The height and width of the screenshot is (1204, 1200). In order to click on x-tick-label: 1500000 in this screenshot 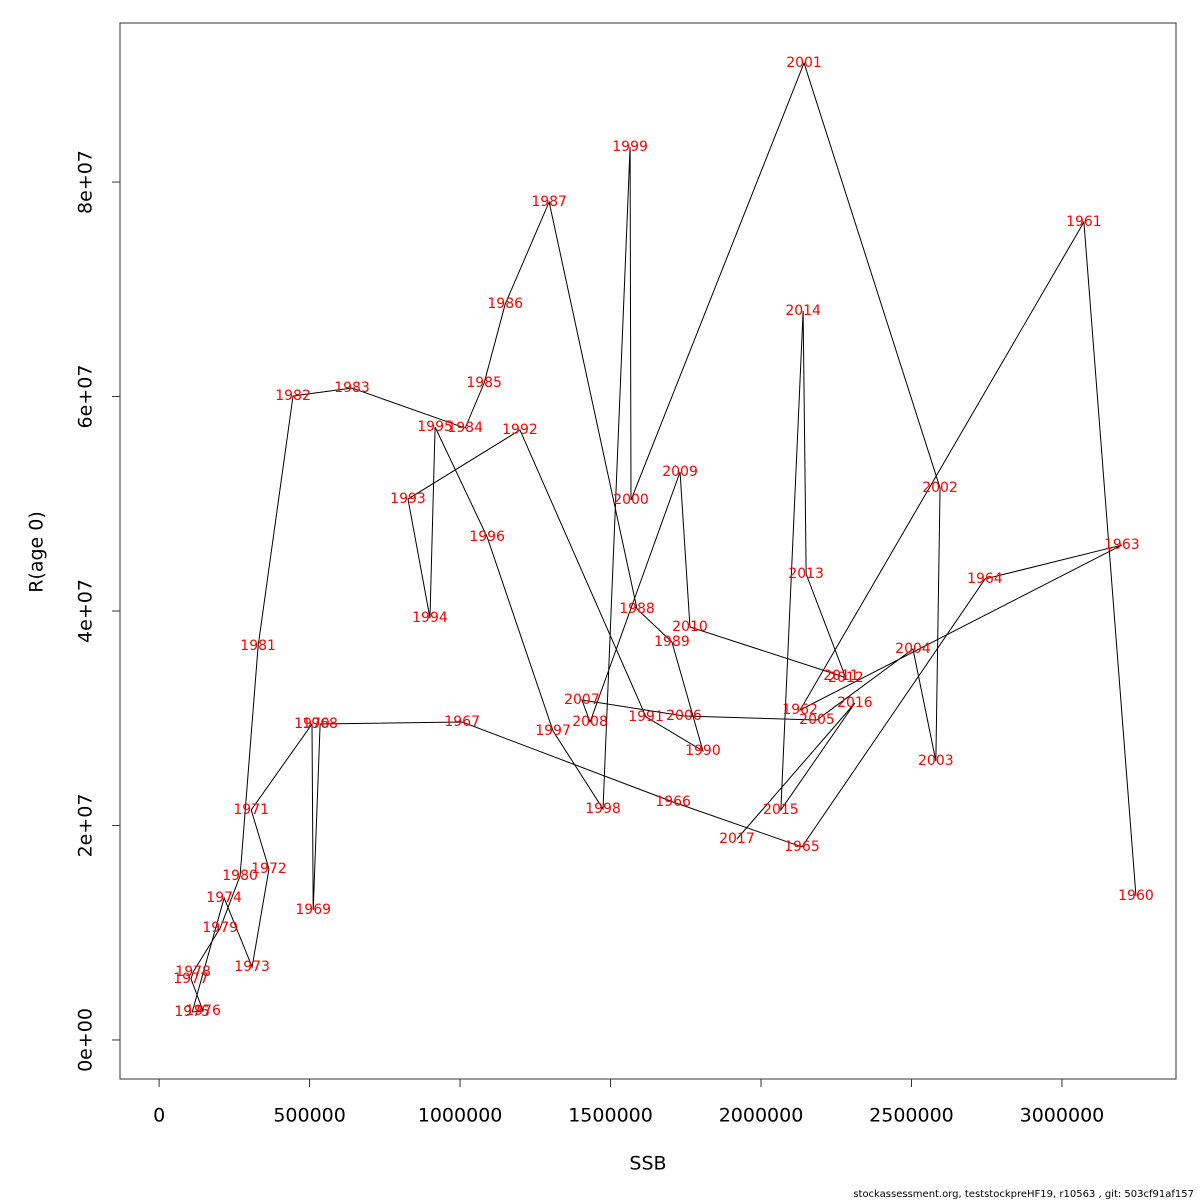, I will do `click(610, 1116)`.